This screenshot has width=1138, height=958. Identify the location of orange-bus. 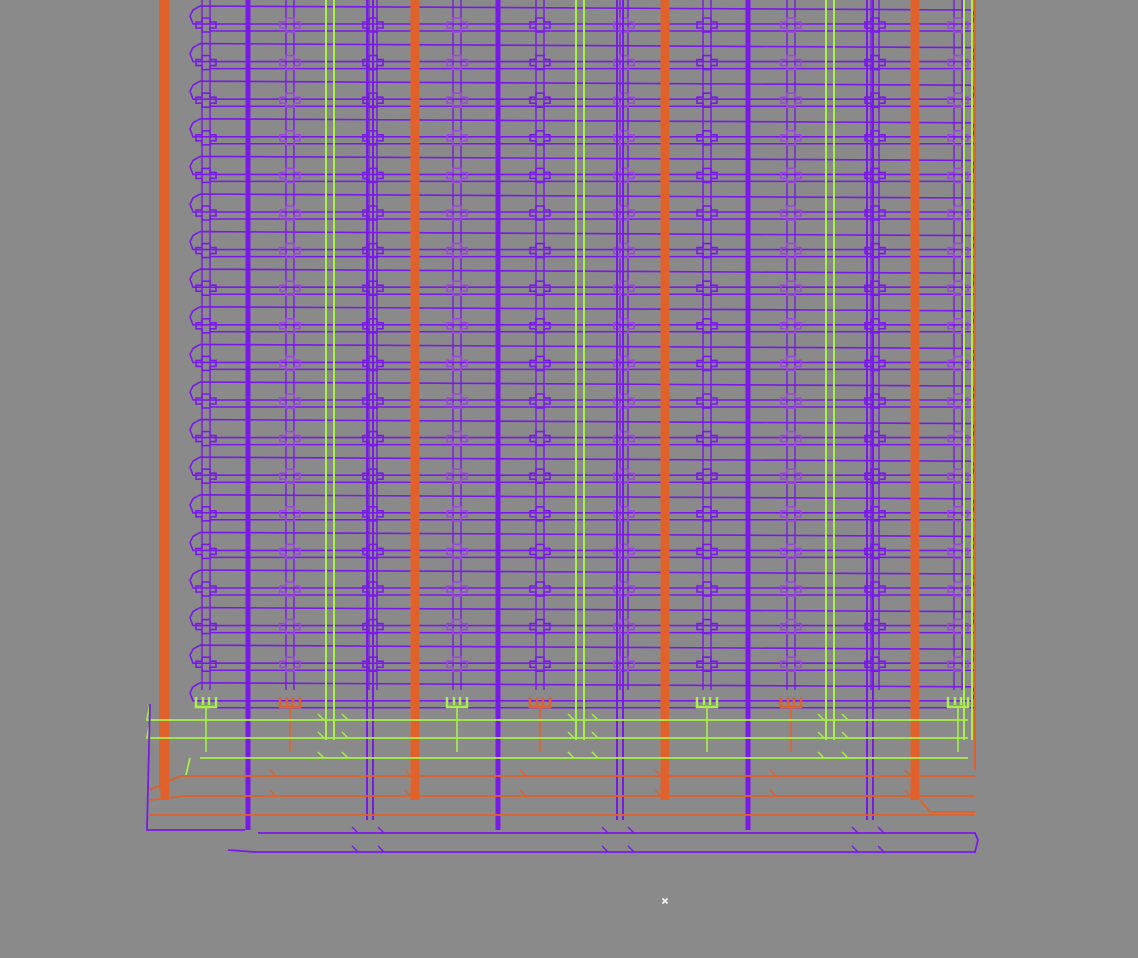
(562, 798).